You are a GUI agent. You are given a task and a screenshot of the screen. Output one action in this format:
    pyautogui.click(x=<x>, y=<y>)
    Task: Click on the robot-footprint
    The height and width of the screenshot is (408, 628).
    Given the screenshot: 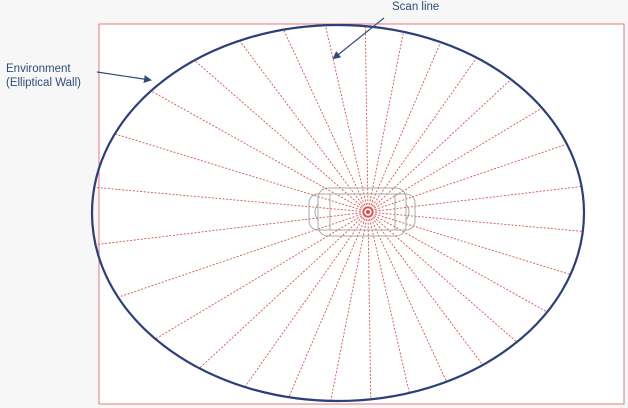 What is the action you would take?
    pyautogui.click(x=362, y=212)
    